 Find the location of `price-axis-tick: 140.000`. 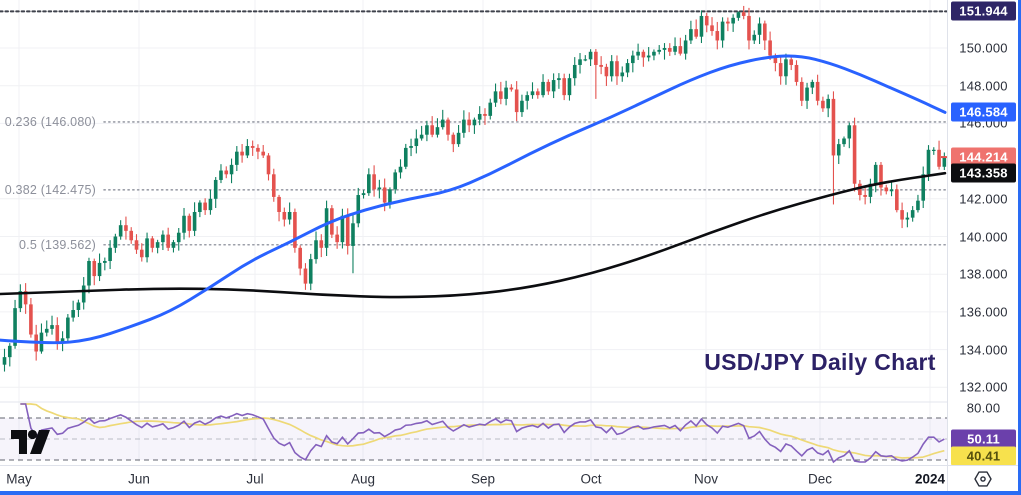

price-axis-tick: 140.000 is located at coordinates (983, 236).